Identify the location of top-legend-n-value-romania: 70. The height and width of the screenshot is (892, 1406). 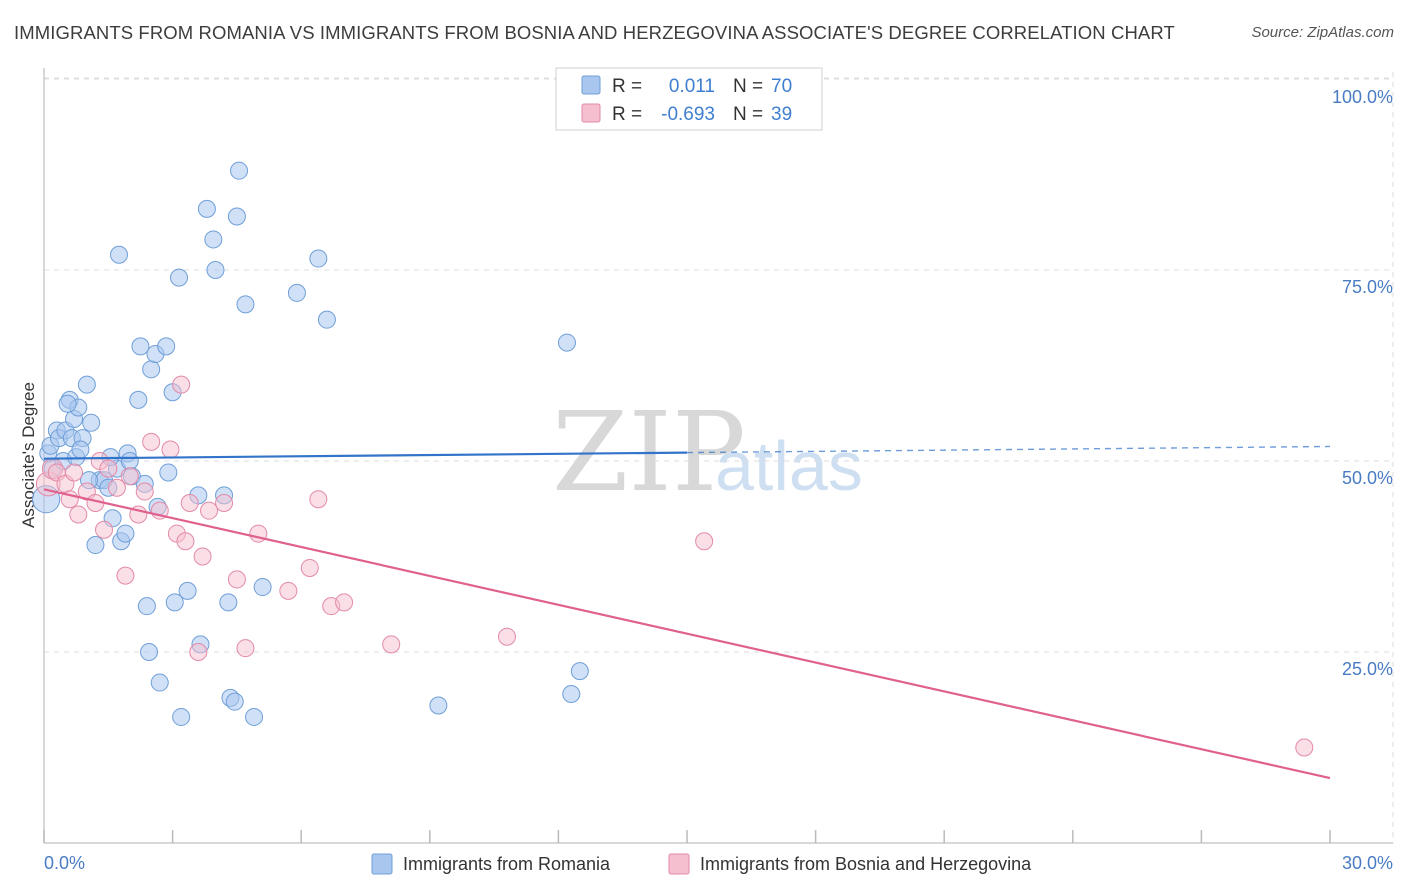
(781, 86).